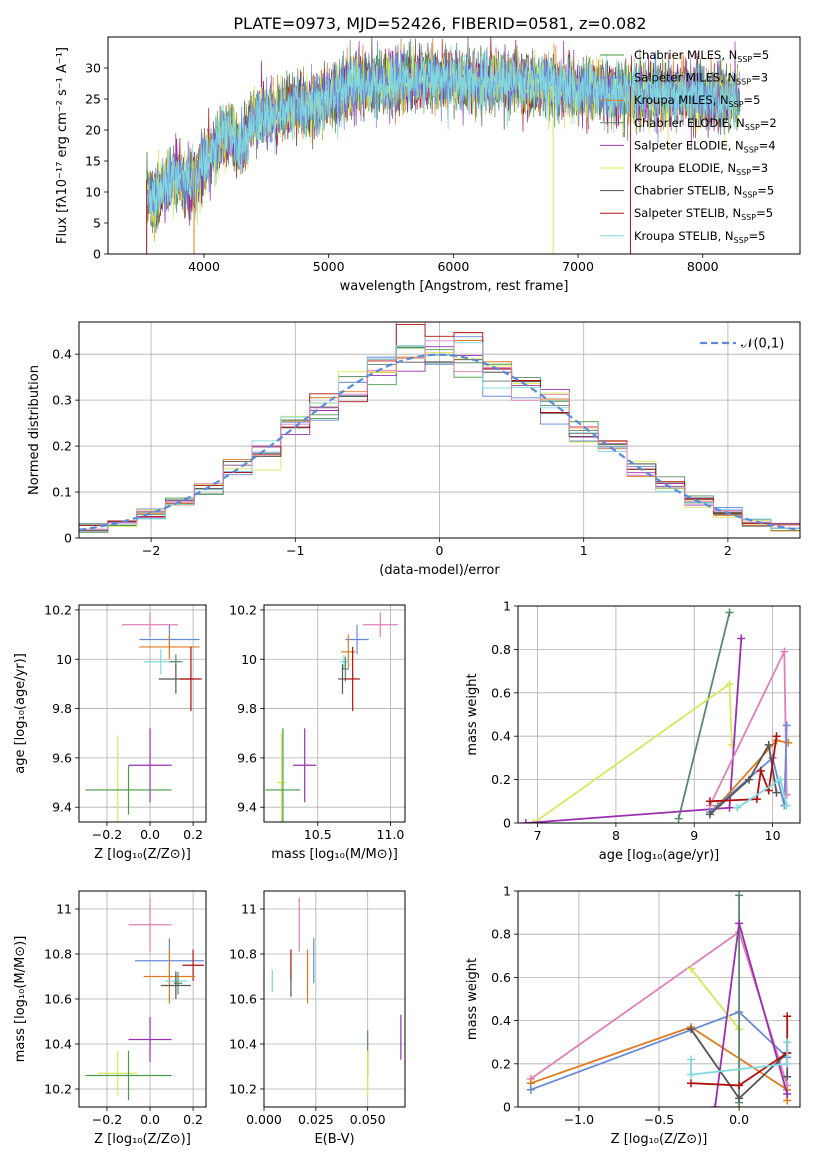 This screenshot has height=1170, width=819. What do you see at coordinates (64, 659) in the screenshot?
I see `age_vs_Z-ytick-label: 10` at bounding box center [64, 659].